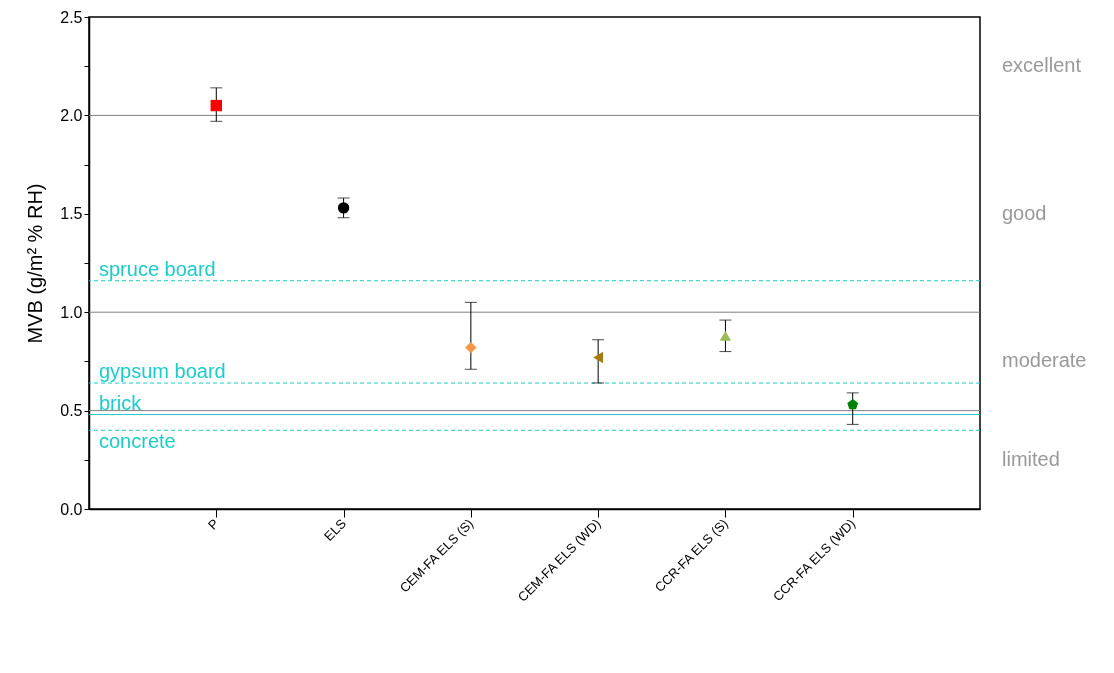 This screenshot has height=673, width=1114. Describe the element at coordinates (213, 524) in the screenshot. I see `x-tick-label: P` at that location.